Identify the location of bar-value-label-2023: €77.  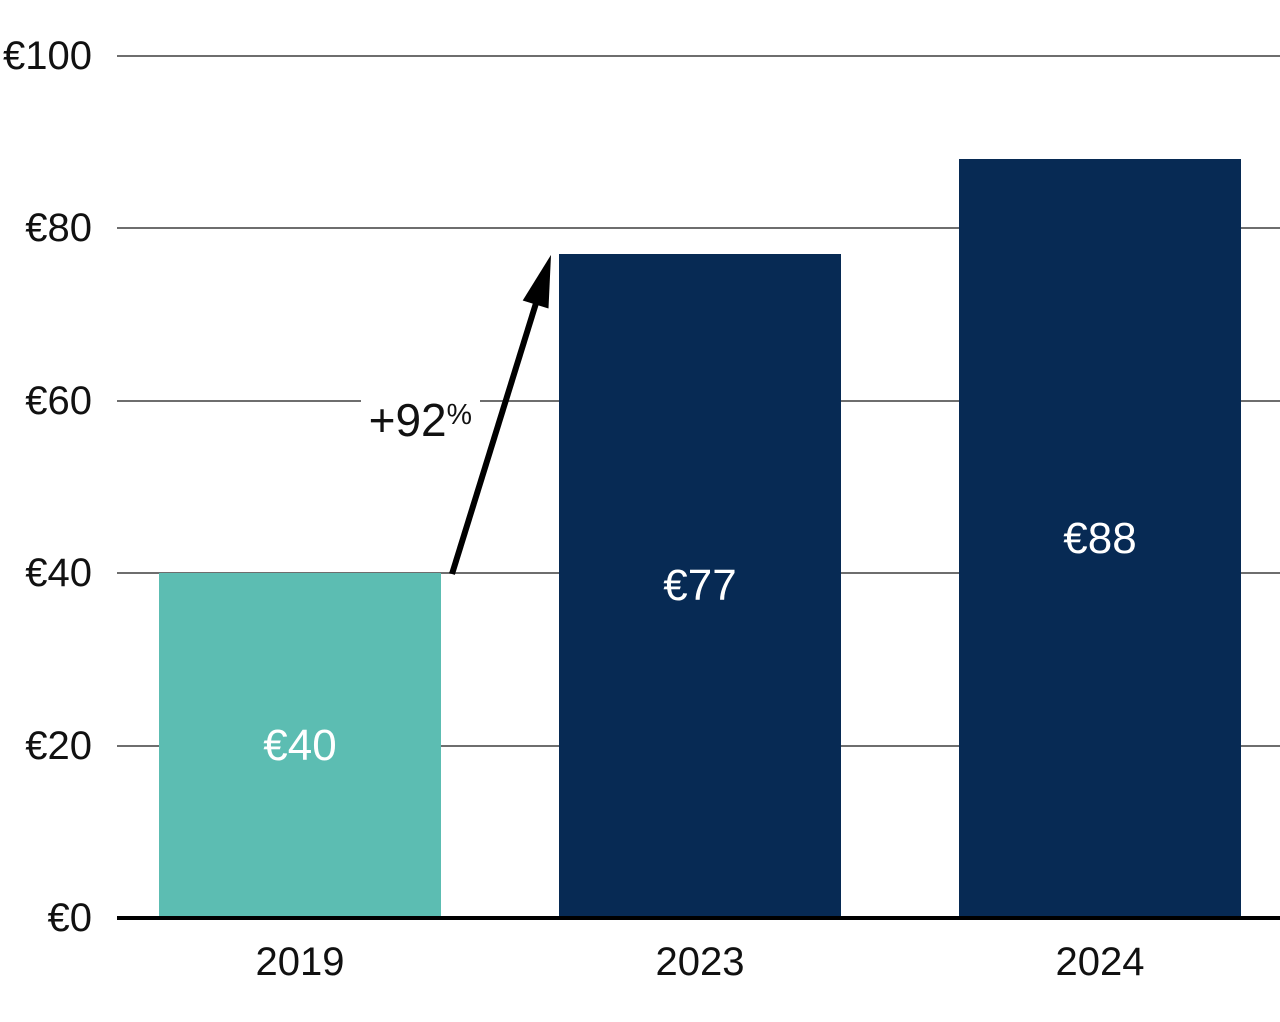
(700, 585).